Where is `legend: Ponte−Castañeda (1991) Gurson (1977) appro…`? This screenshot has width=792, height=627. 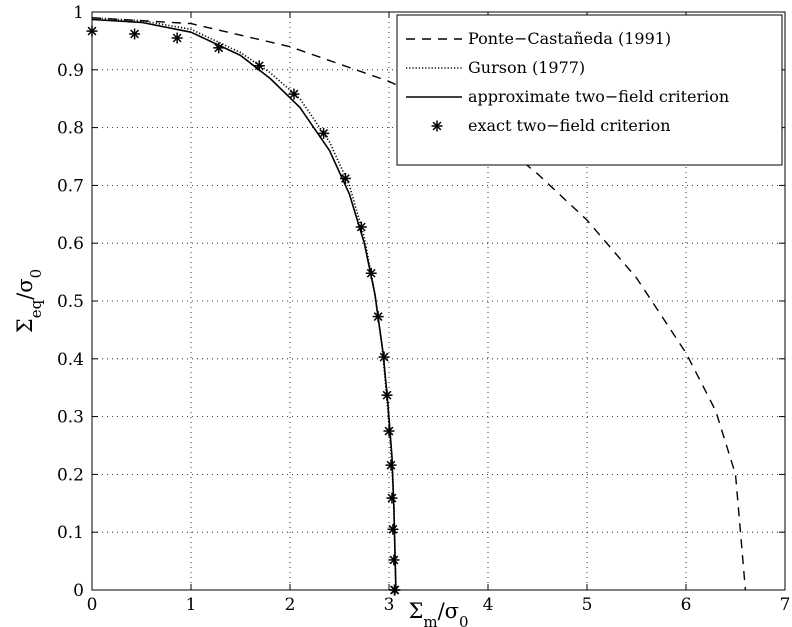
legend: Ponte−Castañeda (1991) Gurson (1977) appro… is located at coordinates (589, 90).